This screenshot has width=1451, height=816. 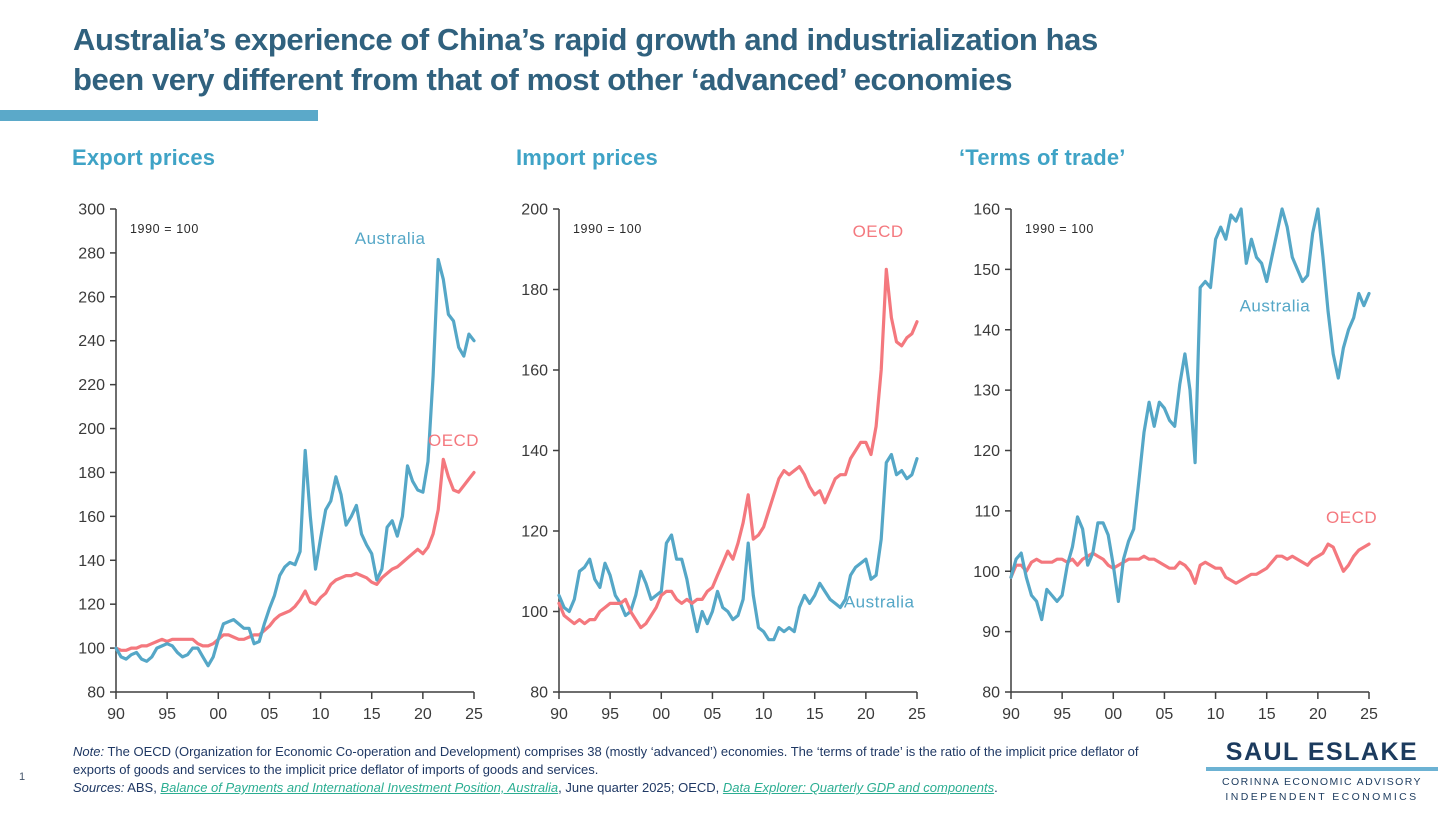 What do you see at coordinates (587, 157) in the screenshot?
I see `chart-title-import-prices: Import prices` at bounding box center [587, 157].